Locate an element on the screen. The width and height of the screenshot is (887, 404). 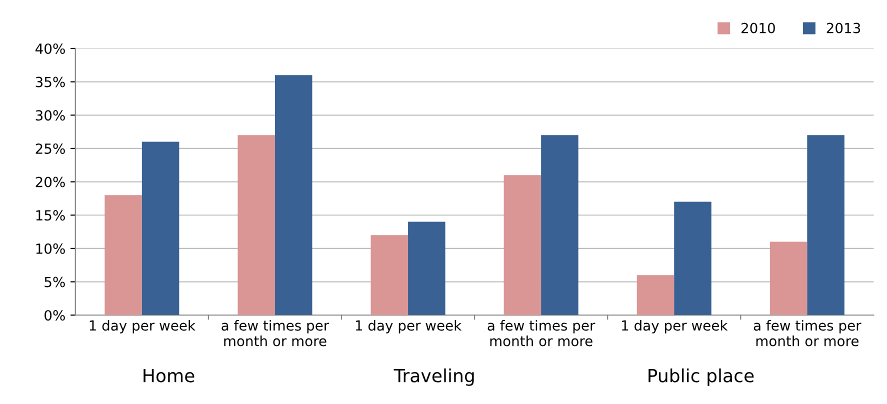
text: Public place is located at coordinates (701, 377).